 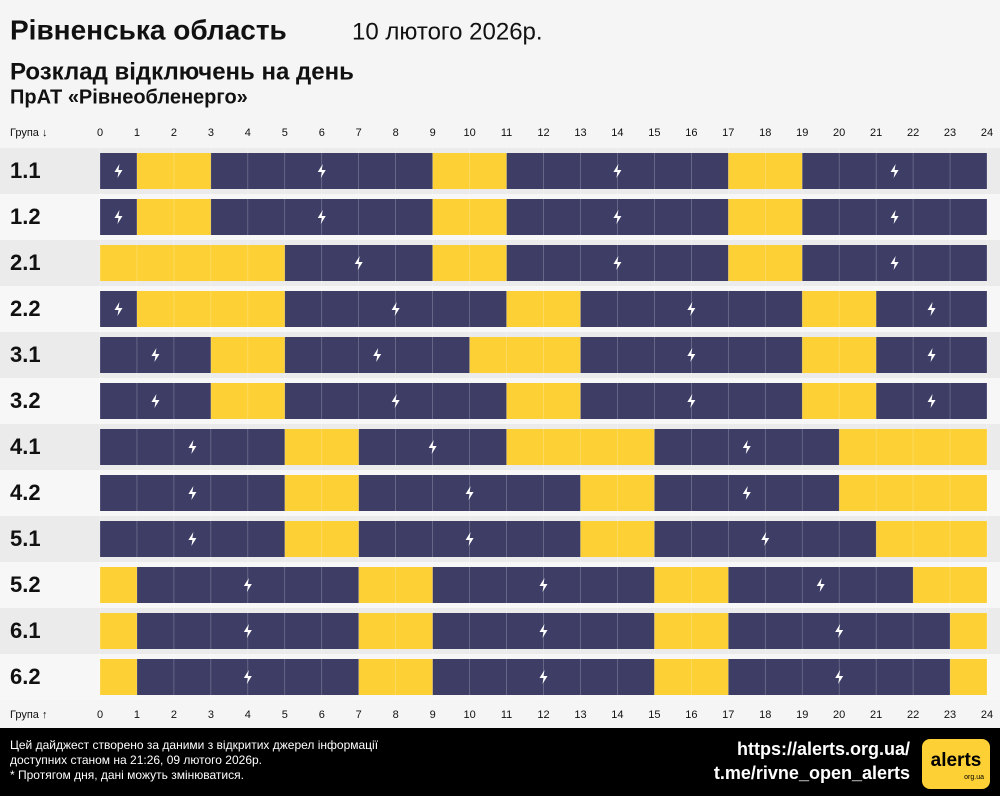 I want to click on axis-label: Група ↓, so click(x=28, y=133).